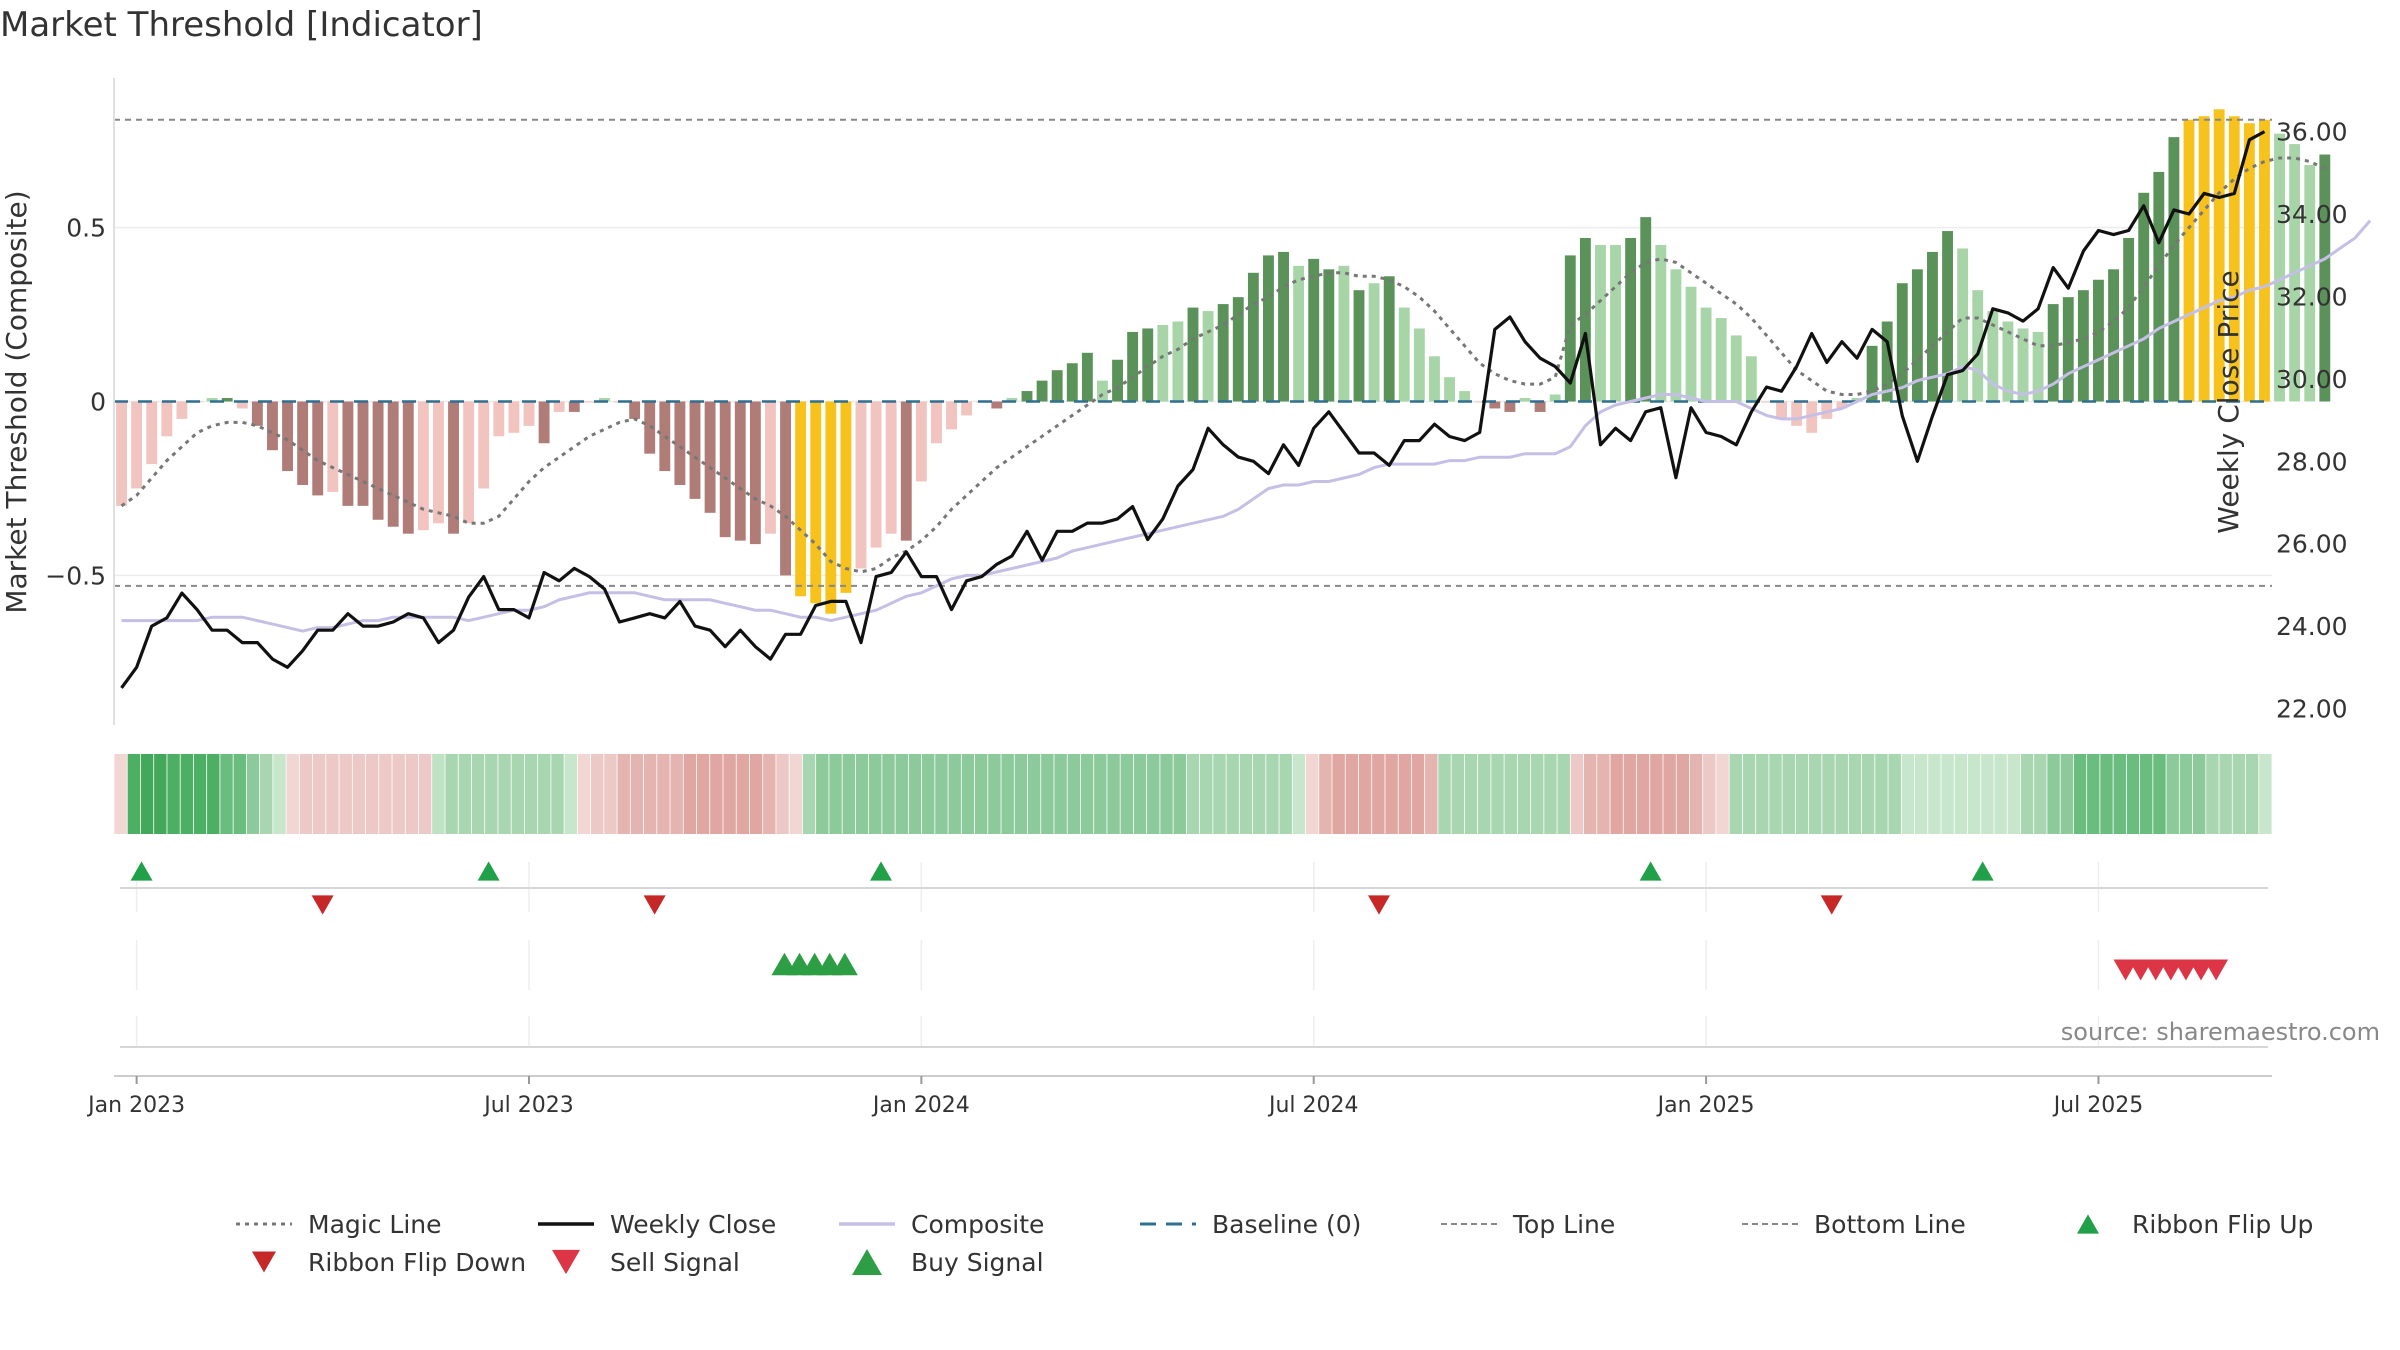 The width and height of the screenshot is (2400, 1350). Describe the element at coordinates (528, 1105) in the screenshot. I see `x-tick-label: Jul 2023` at that location.